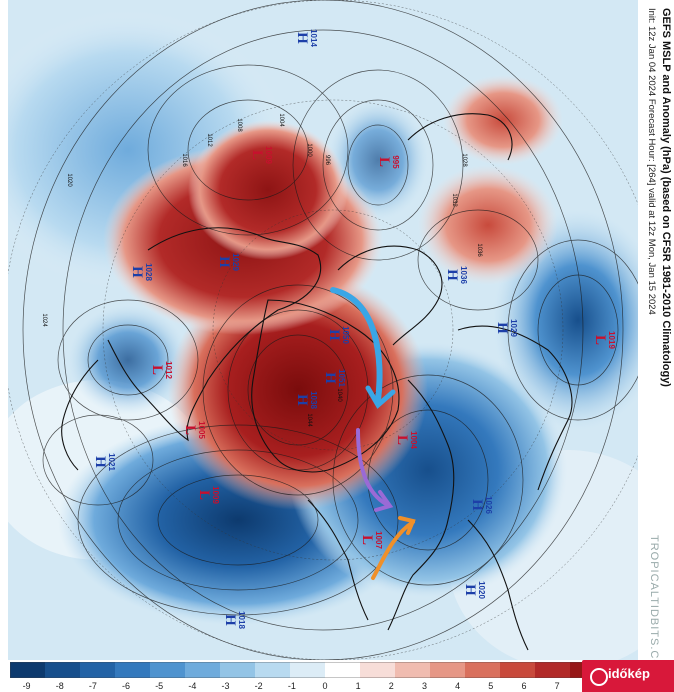  I want to click on orange-arrow, so click(393, 550).